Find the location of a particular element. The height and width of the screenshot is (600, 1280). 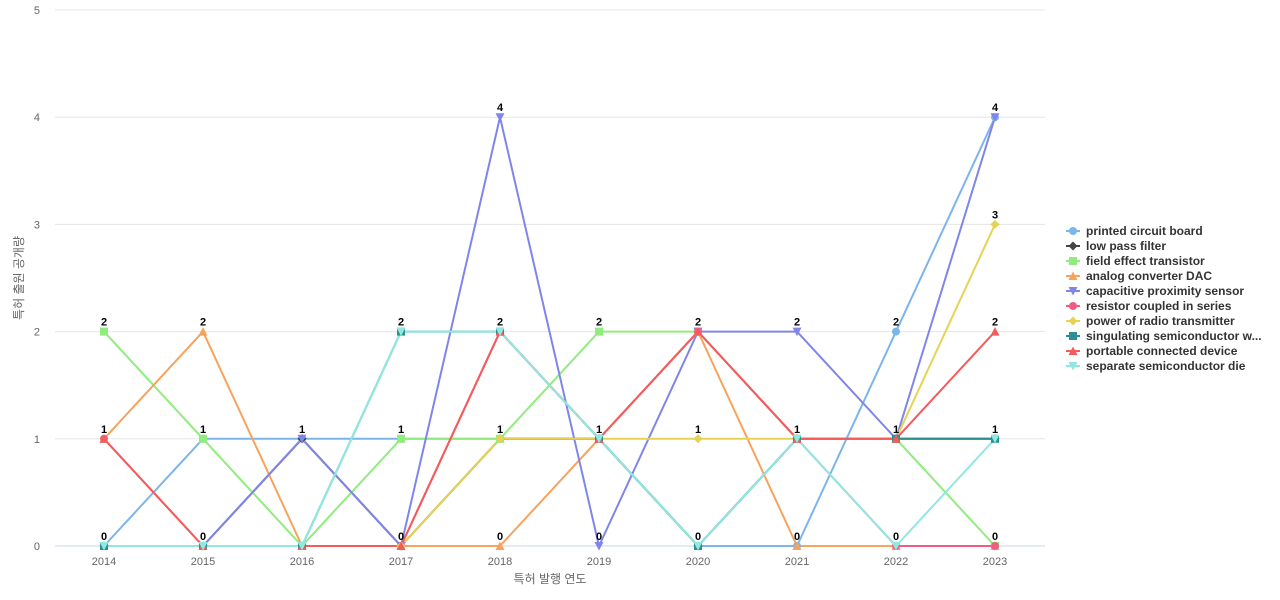

legend-item: low pass filter is located at coordinates (1116, 246).